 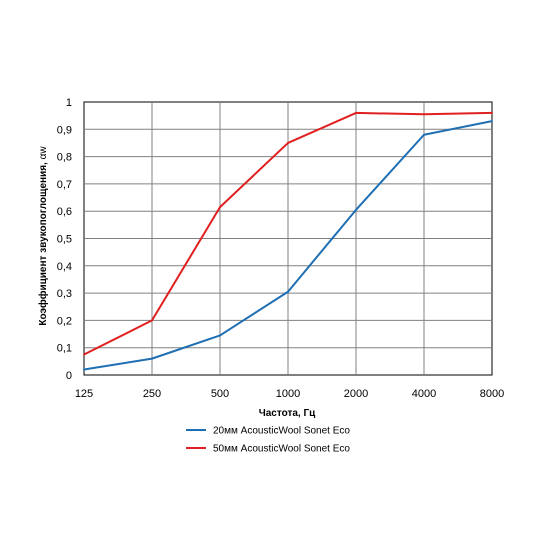 I want to click on x-tick-label: 250, so click(x=152, y=394).